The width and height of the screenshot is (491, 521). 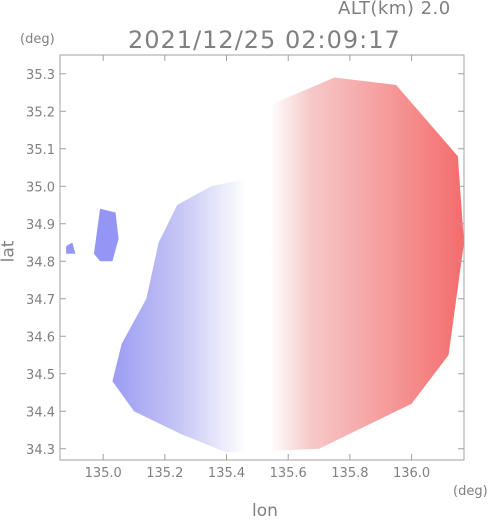 I want to click on y-tick-label: 35.3, so click(x=40, y=75).